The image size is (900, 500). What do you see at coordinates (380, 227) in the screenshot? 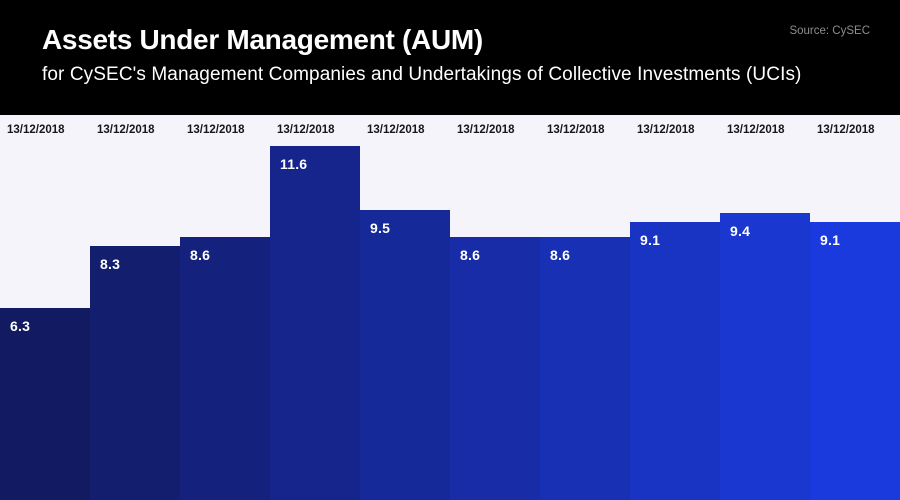
I see `value-label: 9.5` at bounding box center [380, 227].